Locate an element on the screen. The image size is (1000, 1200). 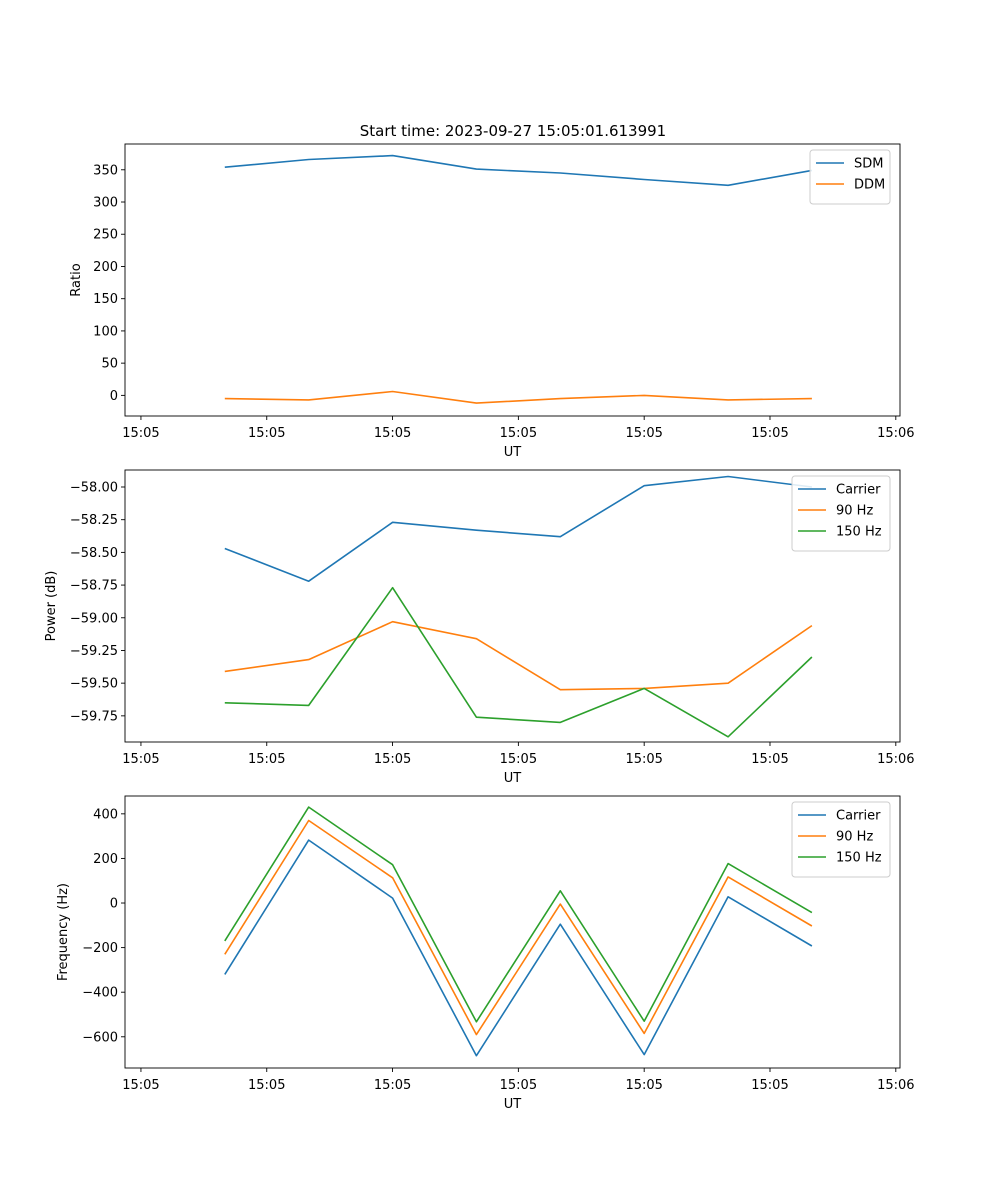
y-tick-label: −58.50 is located at coordinates (94, 553).